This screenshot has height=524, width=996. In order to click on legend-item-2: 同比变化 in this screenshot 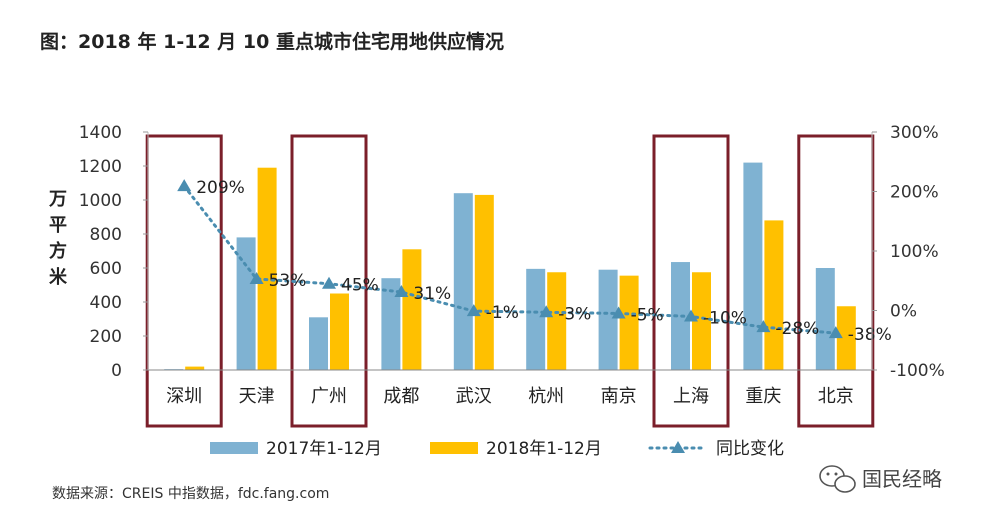, I will do `click(716, 449)`.